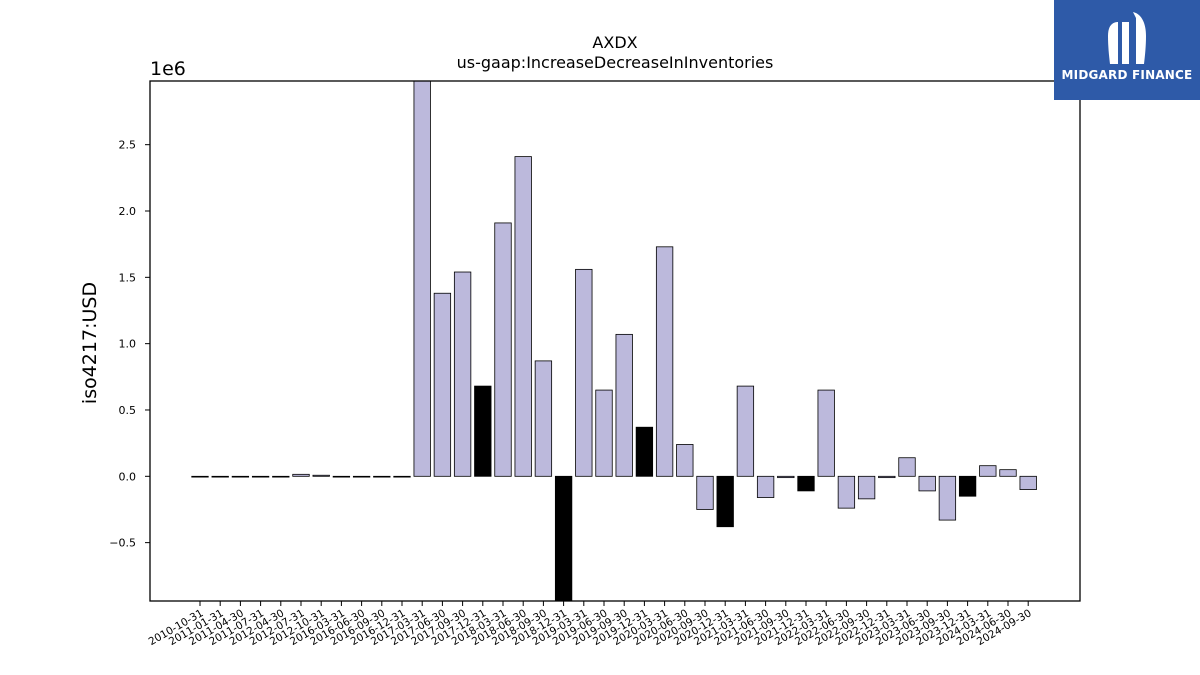 The height and width of the screenshot is (675, 1200). Describe the element at coordinates (128, 410) in the screenshot. I see `y-tick-label: 0.5` at that location.